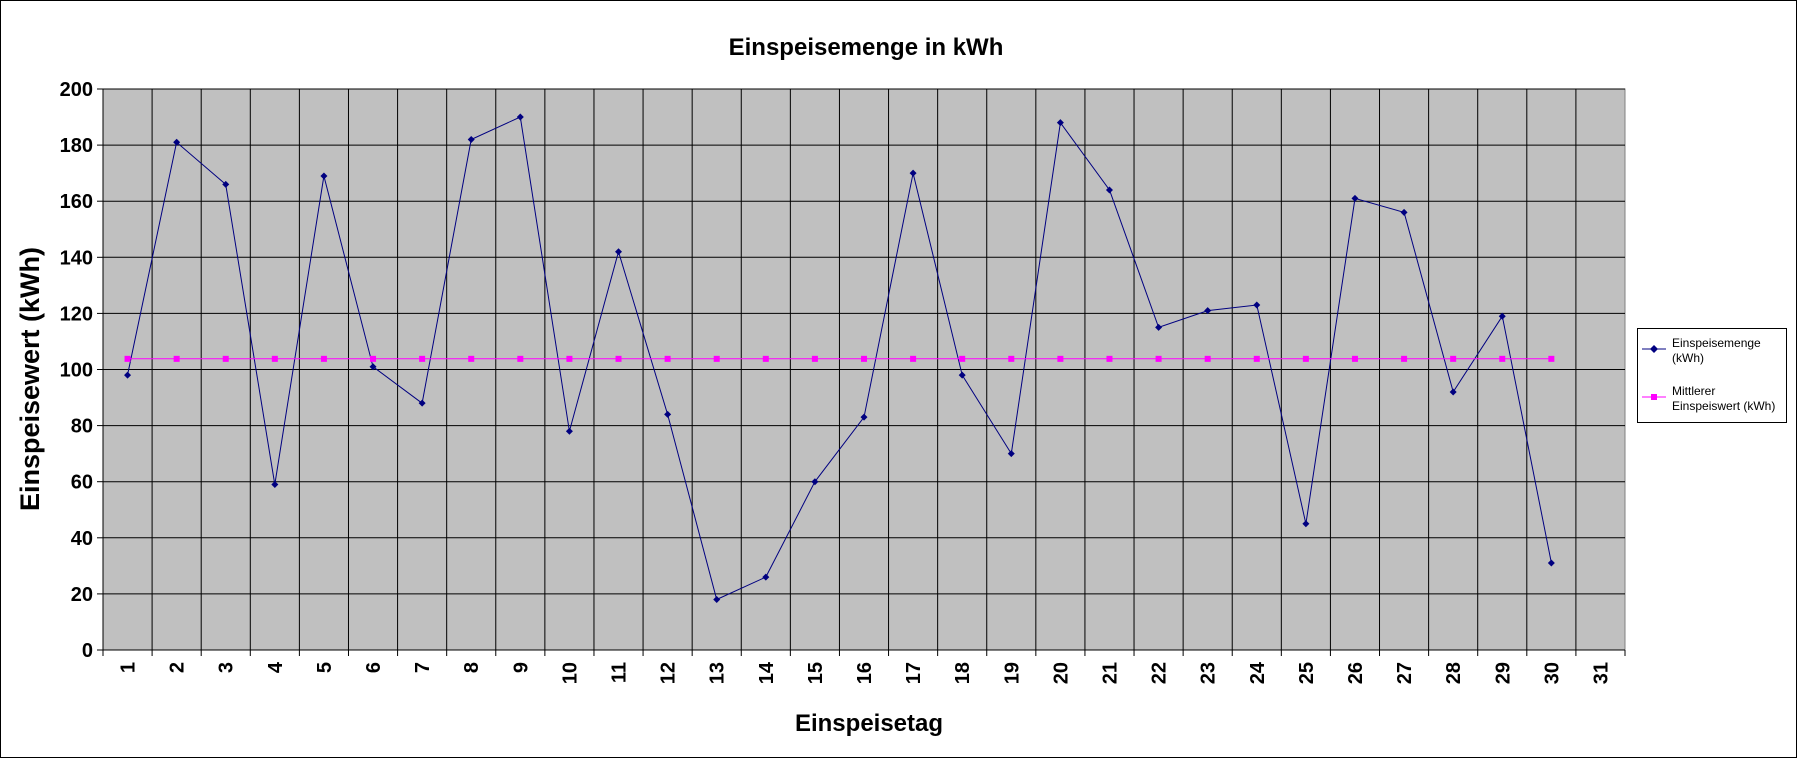 Image resolution: width=1797 pixels, height=758 pixels. I want to click on x-tick-label: 30, so click(1552, 673).